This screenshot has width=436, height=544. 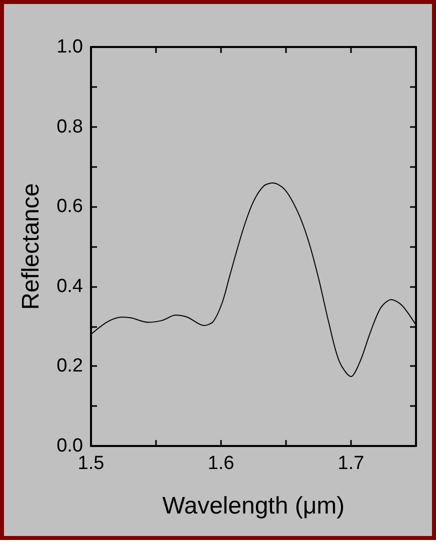 What do you see at coordinates (253, 506) in the screenshot?
I see `x-axis-title: Wavelength (μm)` at bounding box center [253, 506].